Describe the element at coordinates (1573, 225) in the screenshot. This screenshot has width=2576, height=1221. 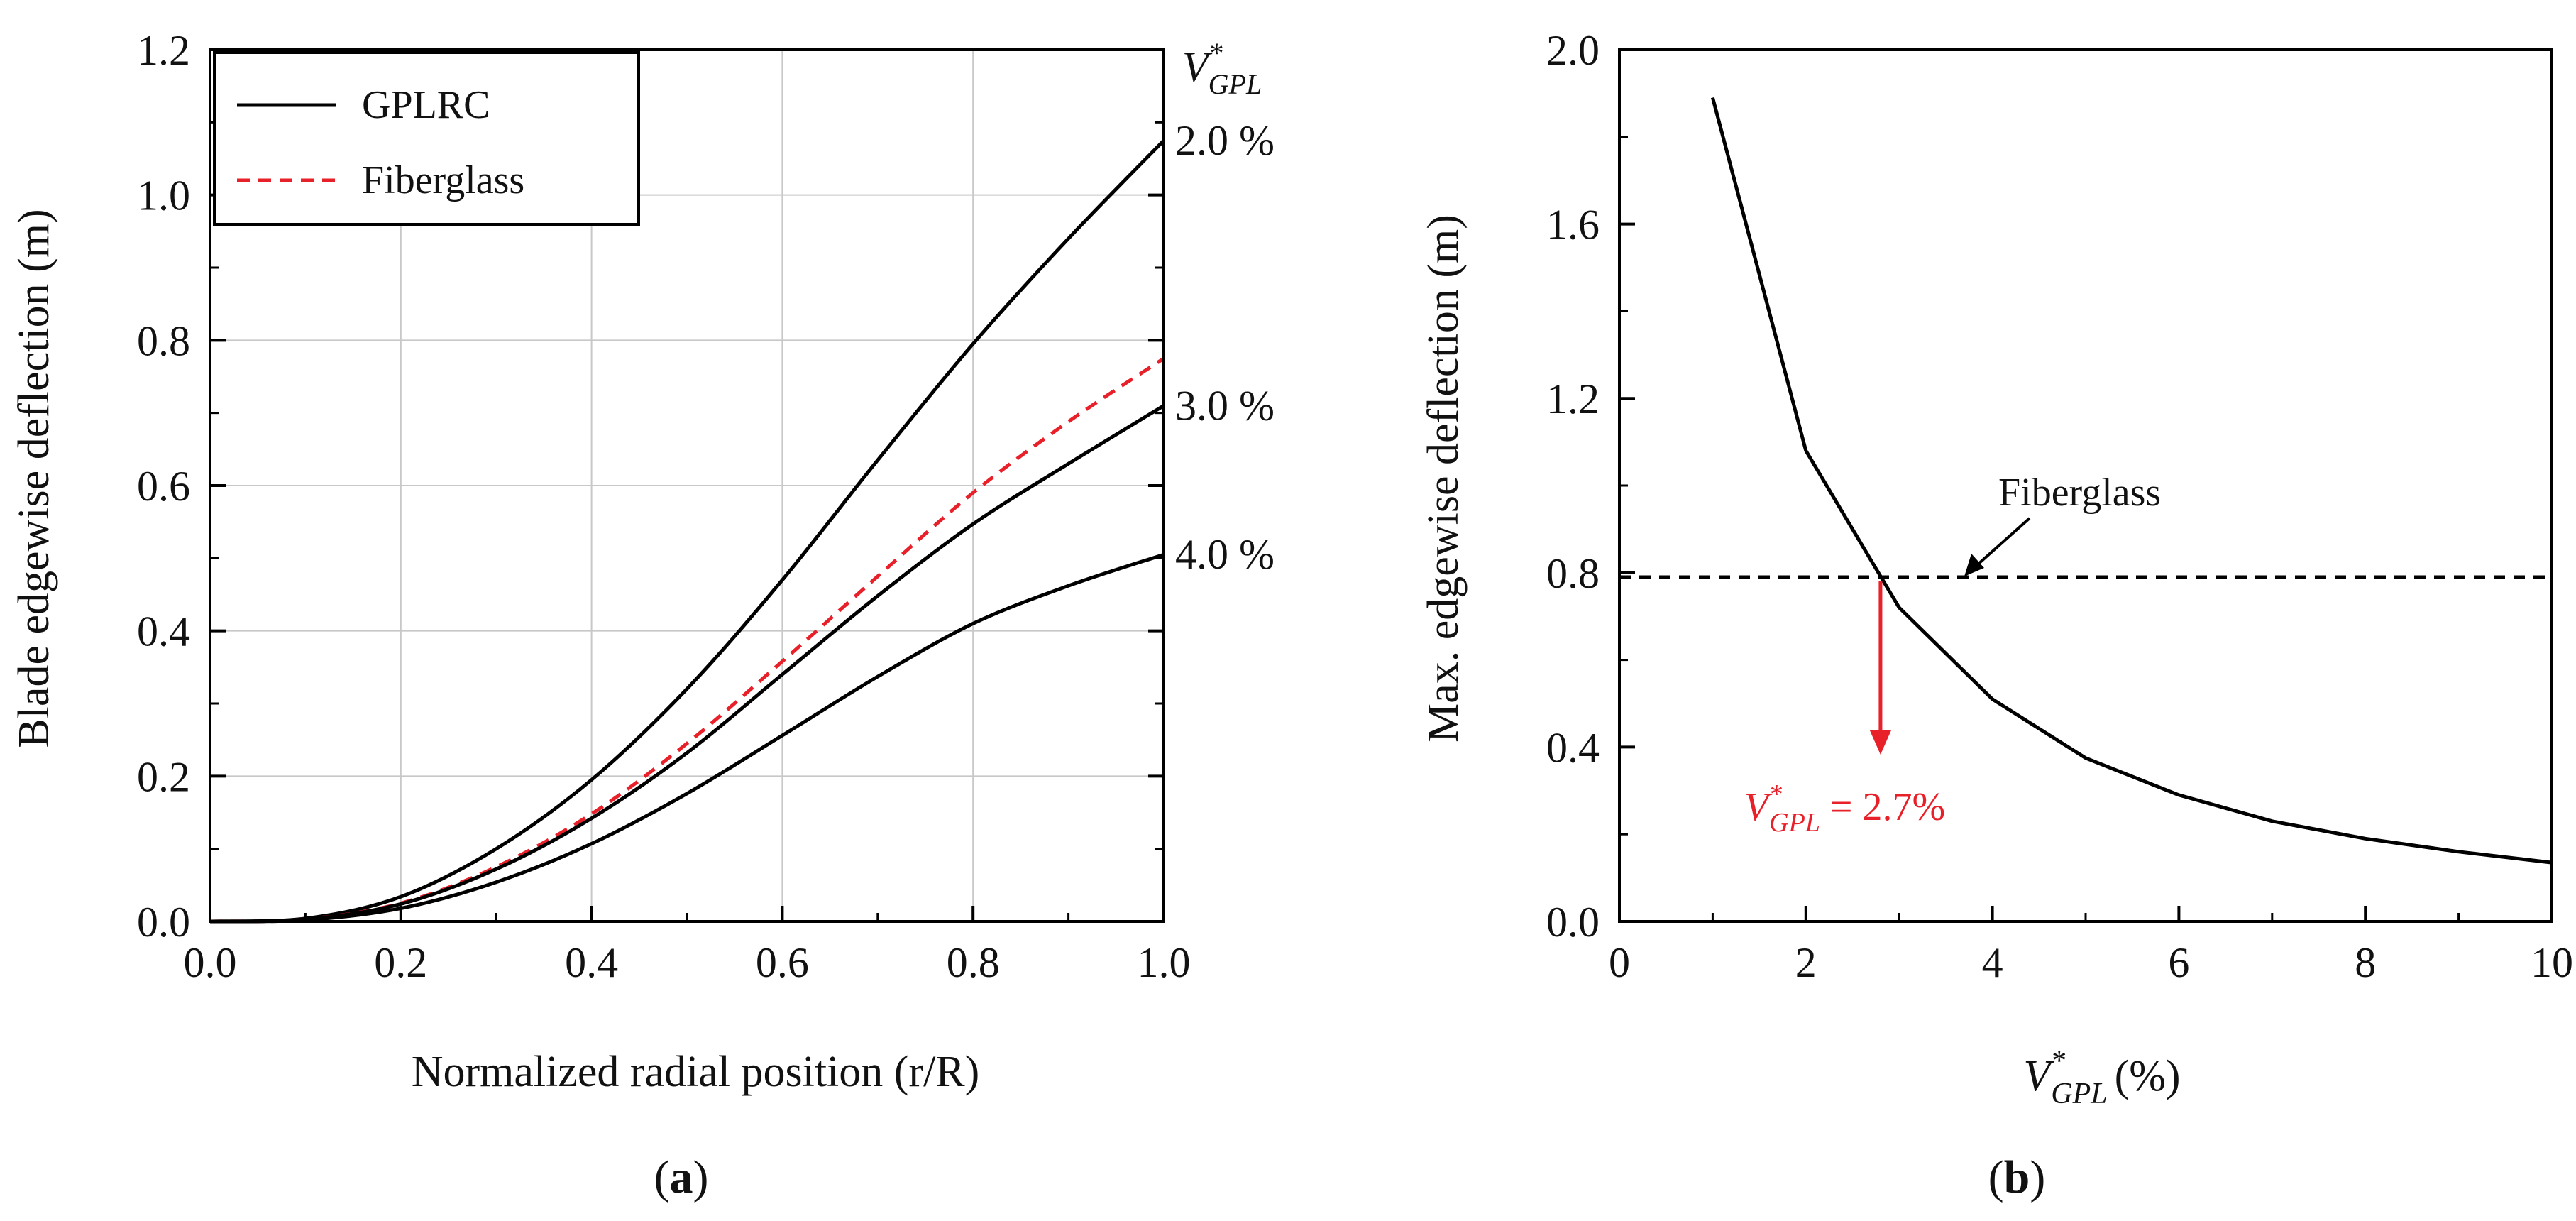
I see `y-tick-label: 1.6` at that location.